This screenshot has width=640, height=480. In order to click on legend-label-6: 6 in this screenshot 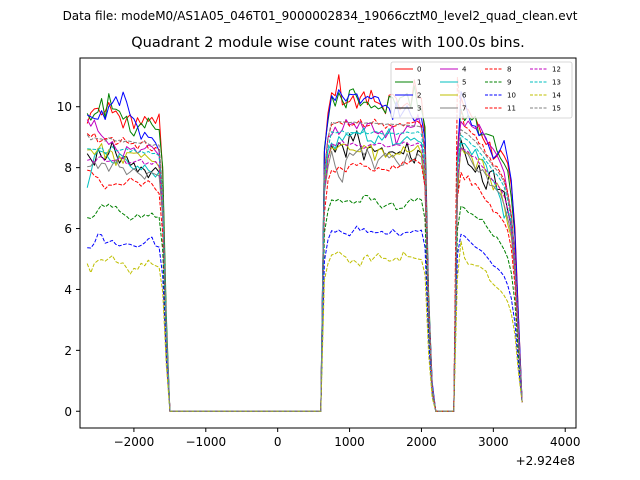, I will do `click(464, 96)`.